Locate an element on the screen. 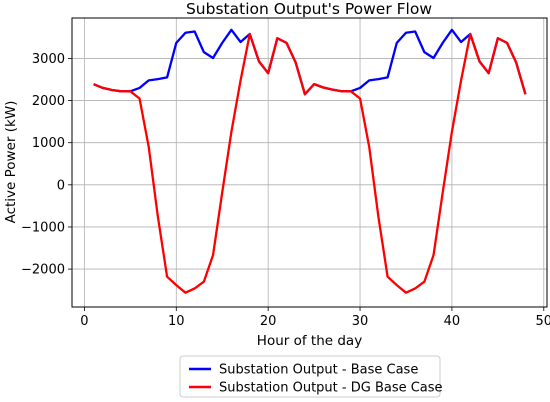 The image size is (550, 402). legend-box is located at coordinates (310, 376).